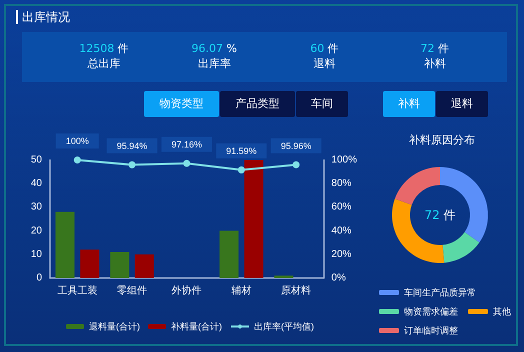 This screenshot has height=352, width=524. I want to click on y-tick-label: 50, so click(36, 160).